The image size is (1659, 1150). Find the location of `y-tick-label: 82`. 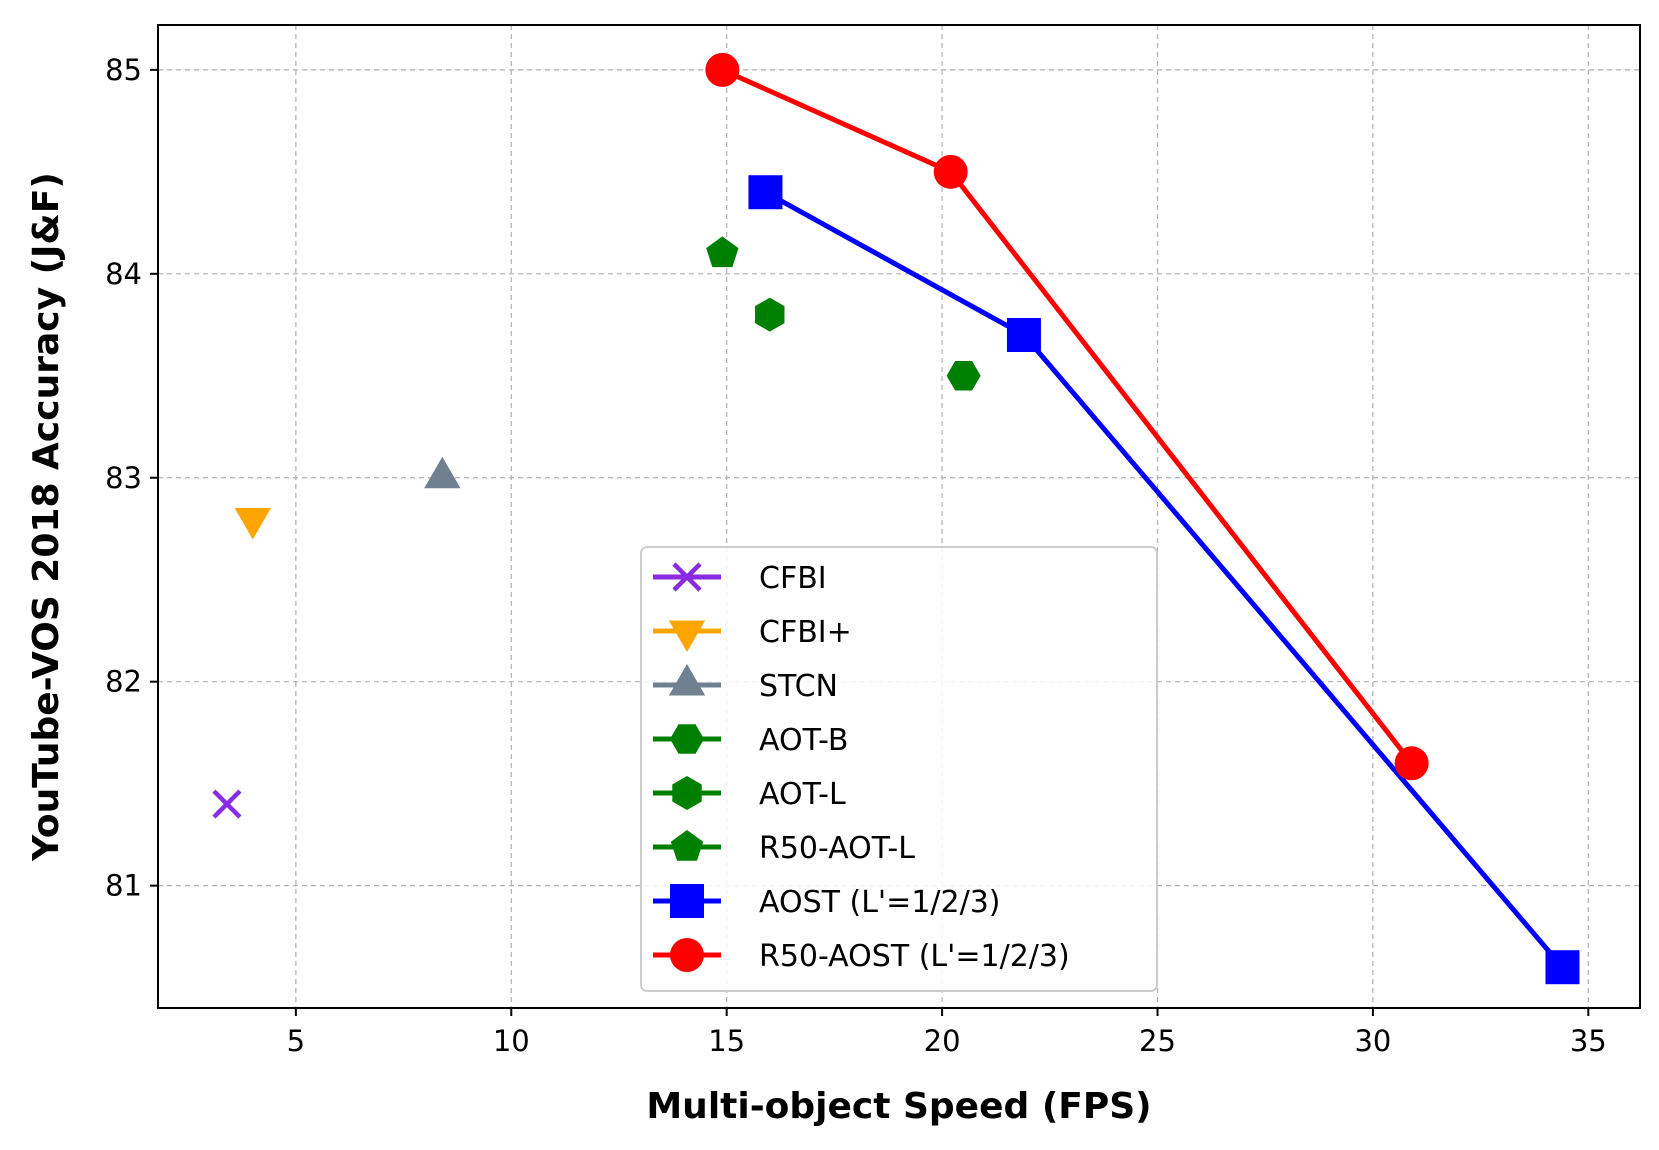

y-tick-label: 82 is located at coordinates (123, 682).